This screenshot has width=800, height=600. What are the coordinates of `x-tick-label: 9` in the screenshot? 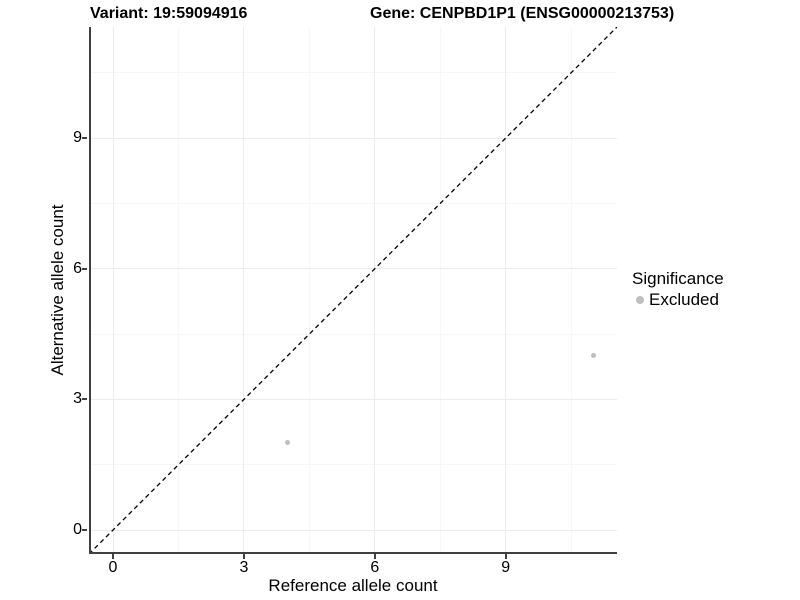 It's located at (506, 567).